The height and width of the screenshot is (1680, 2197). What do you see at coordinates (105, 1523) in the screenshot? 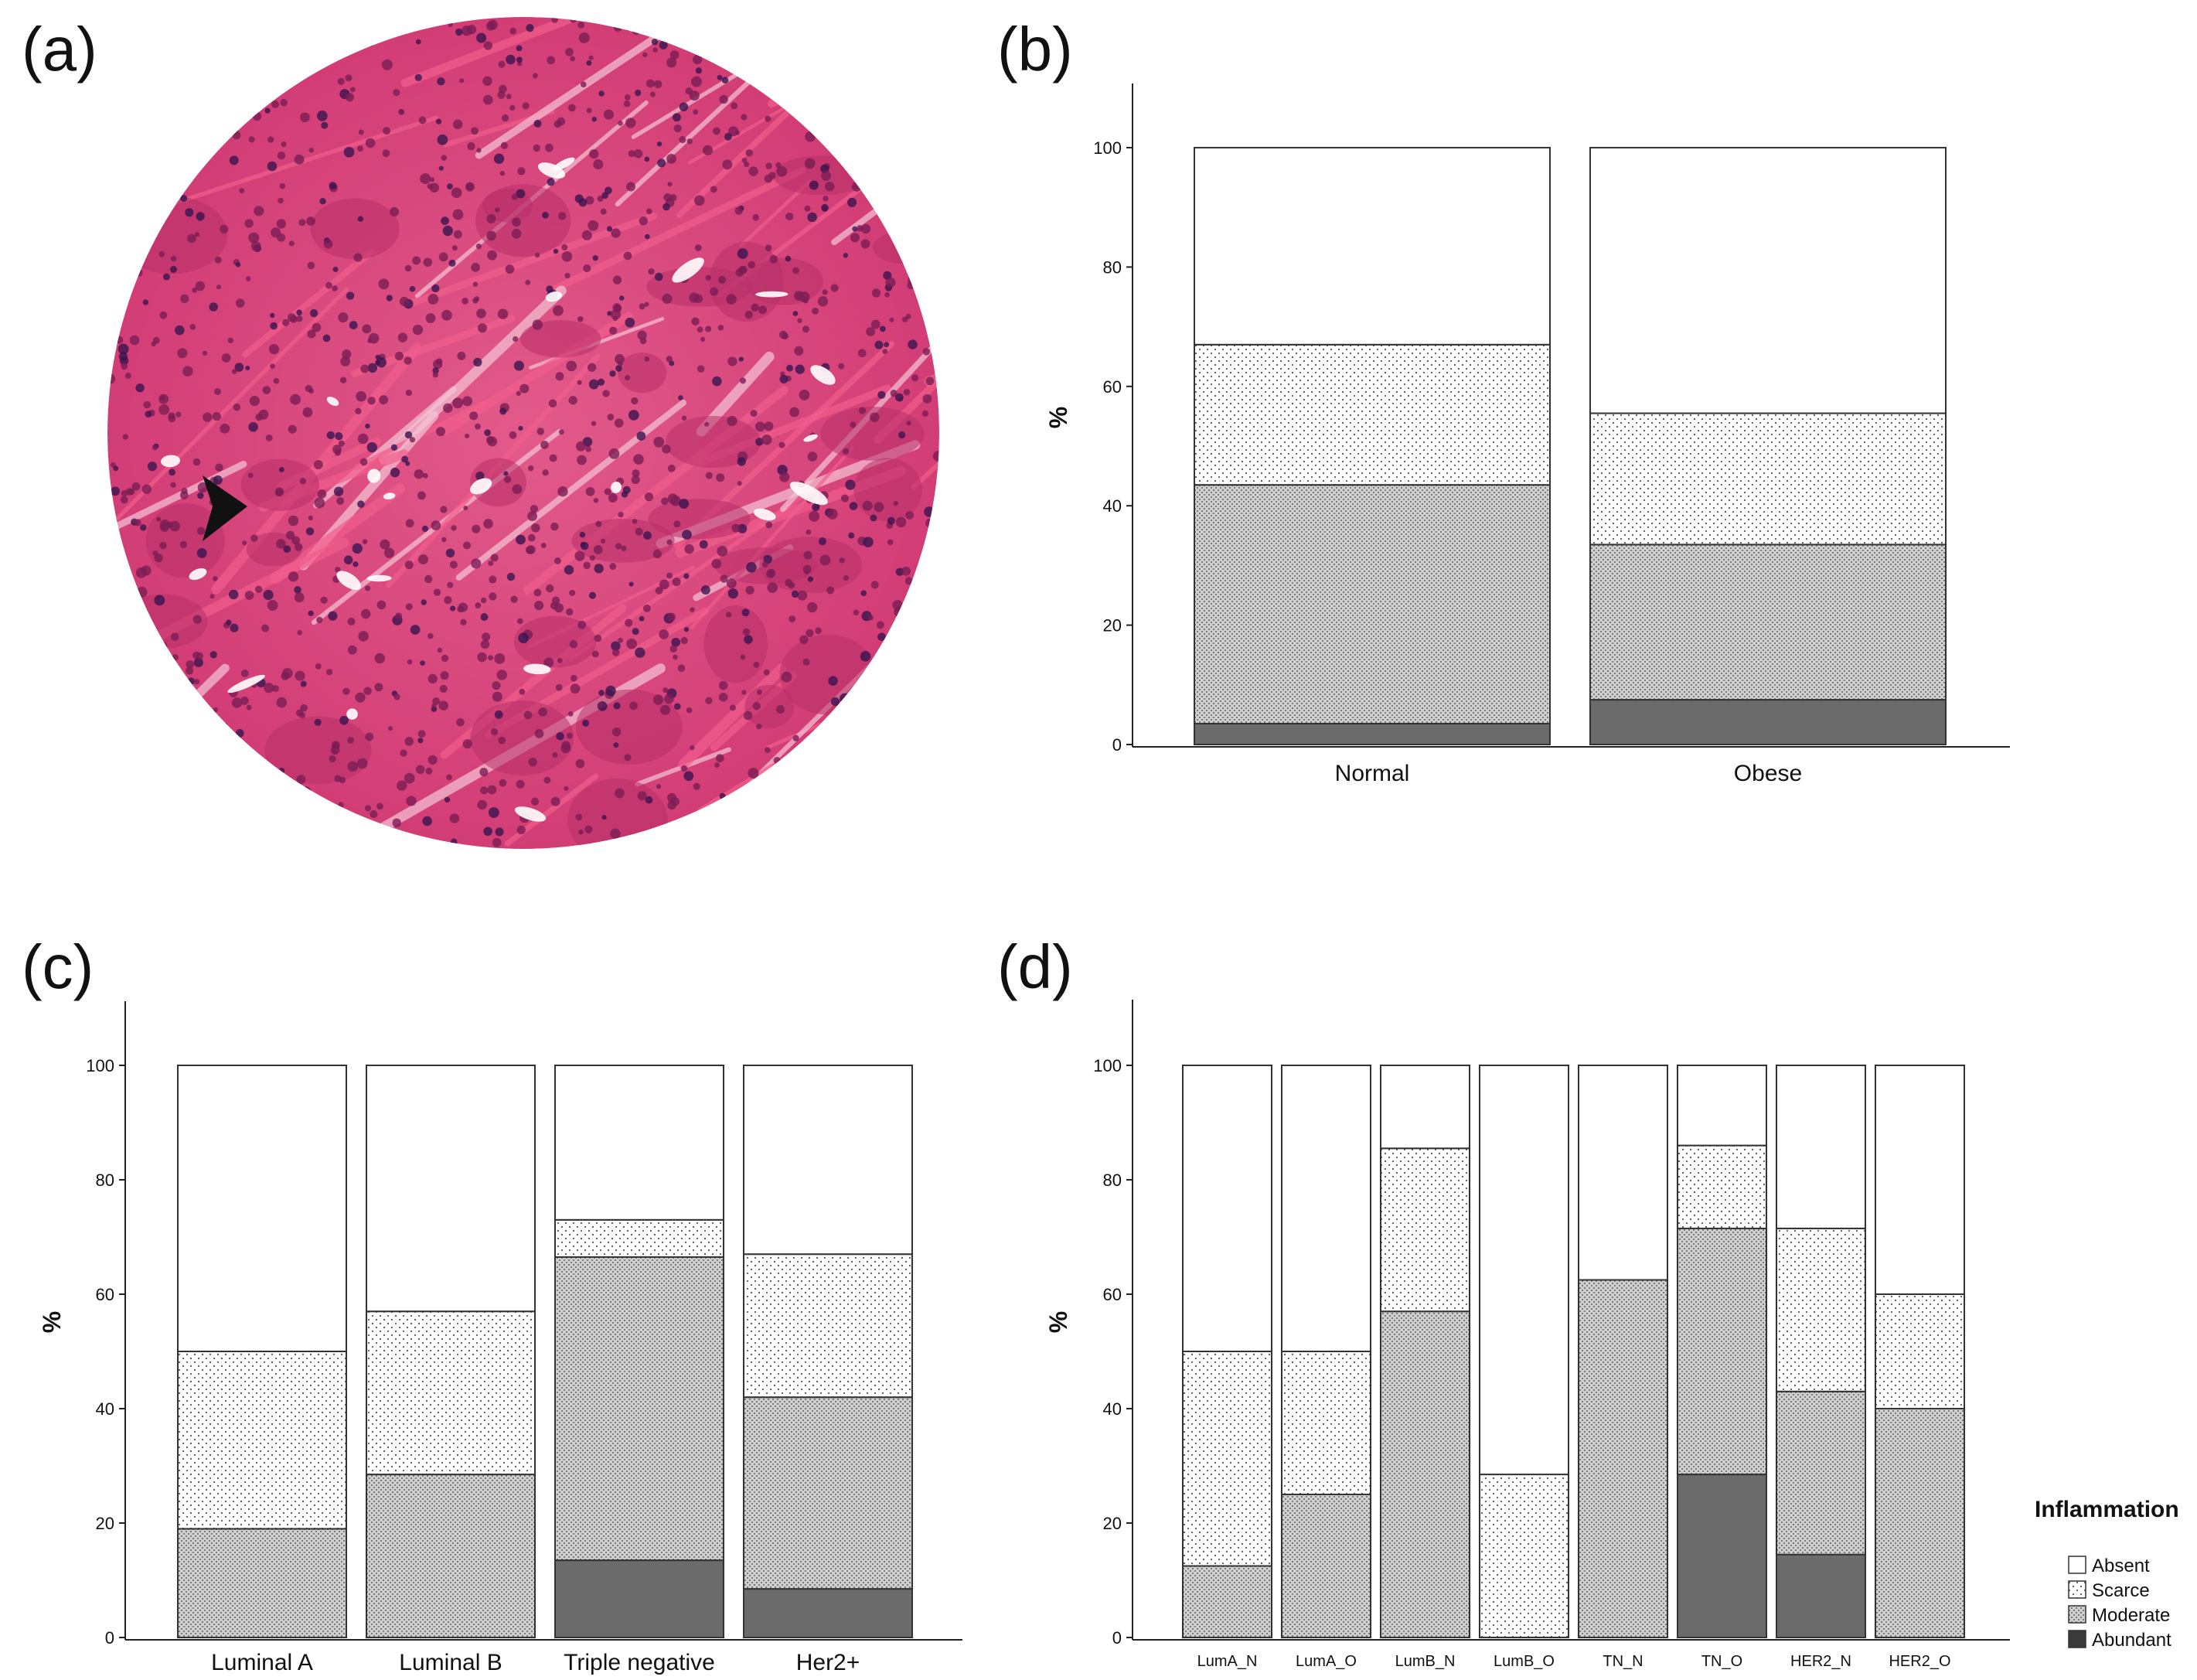
I see `y-tick-label-20: 20` at bounding box center [105, 1523].